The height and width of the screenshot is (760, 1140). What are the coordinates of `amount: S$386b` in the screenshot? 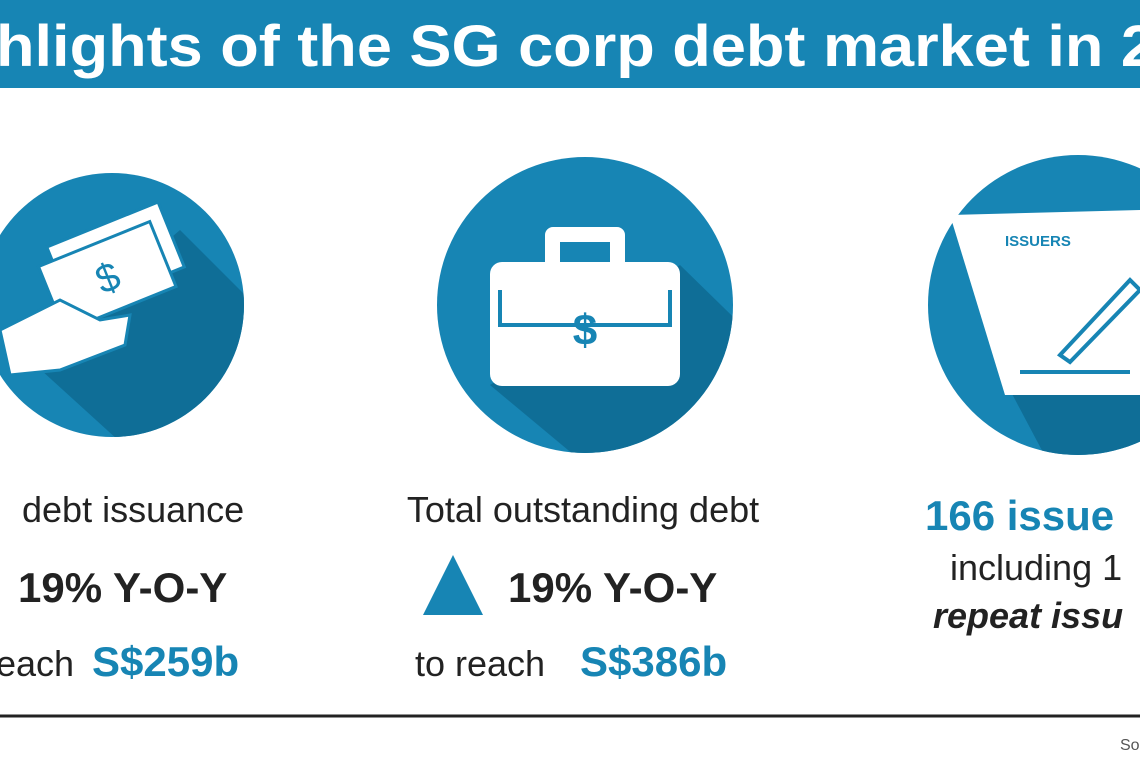 It's located at (653, 661).